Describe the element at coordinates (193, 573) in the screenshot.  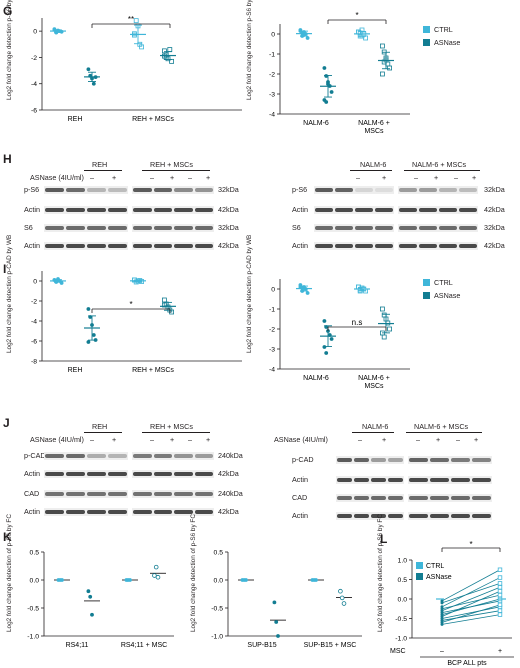
I see `k-right-ylabel: Log2 fold change detection of p-S6 by FC` at that location.